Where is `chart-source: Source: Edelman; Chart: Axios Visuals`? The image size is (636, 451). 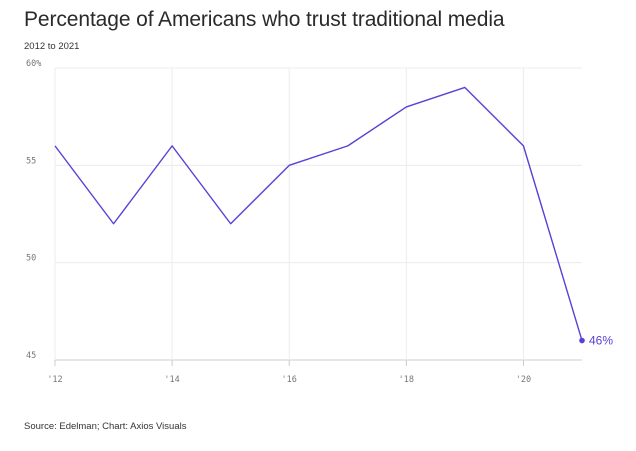 chart-source: Source: Edelman; Chart: Axios Visuals is located at coordinates (105, 426).